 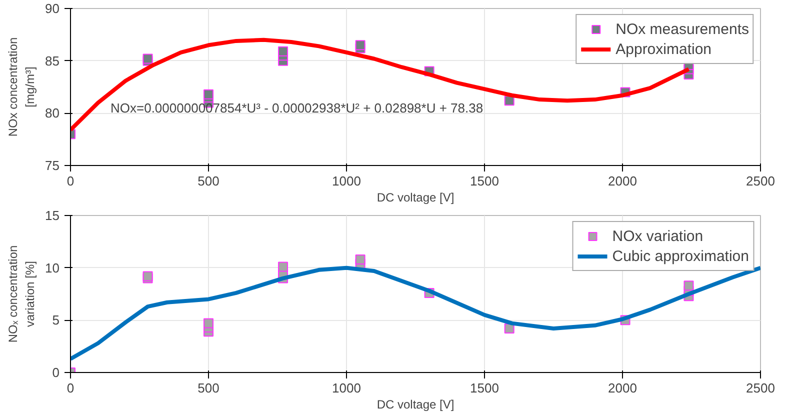 I want to click on y-tick-label: 0, so click(x=56, y=372).